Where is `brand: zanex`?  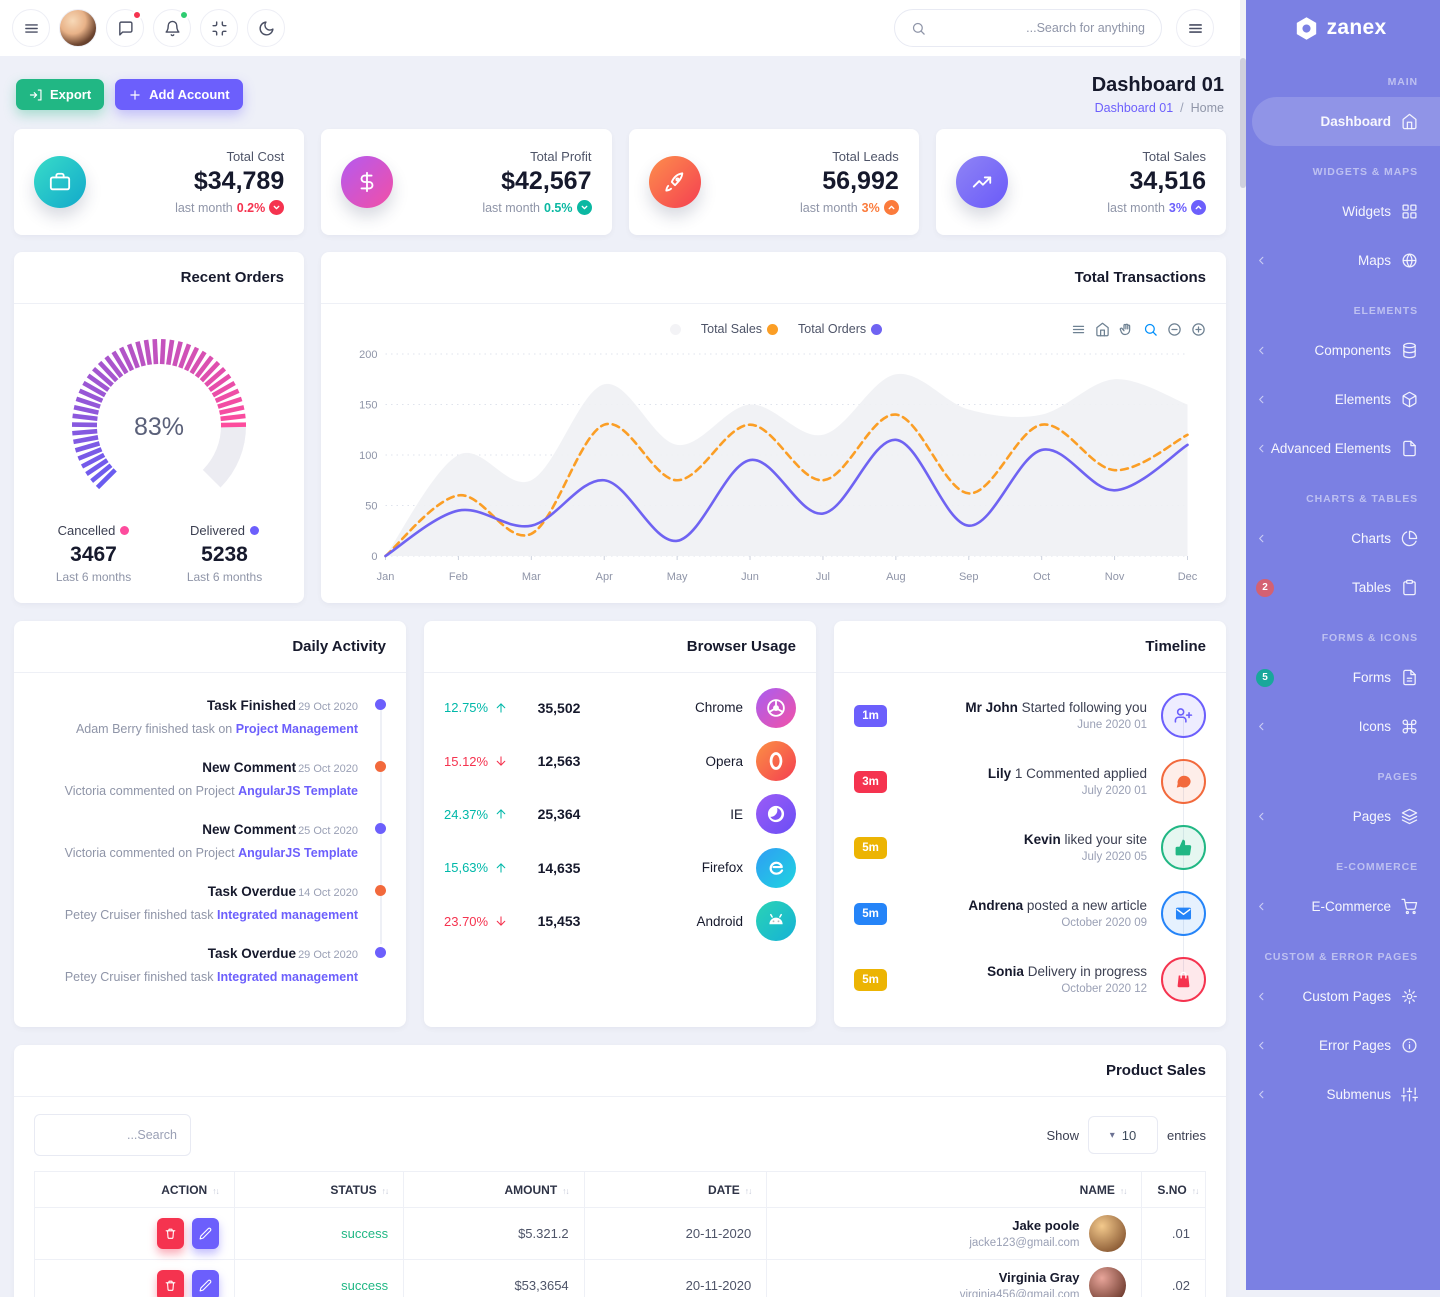 brand: zanex is located at coordinates (1340, 28).